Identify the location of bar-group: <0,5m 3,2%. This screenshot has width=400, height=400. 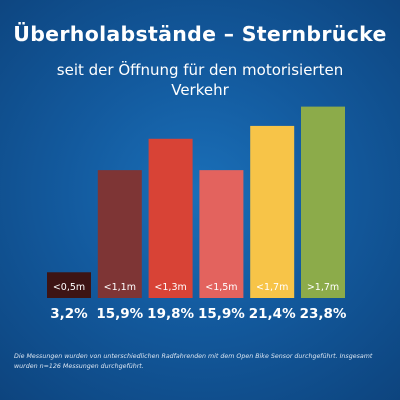
(69, 297).